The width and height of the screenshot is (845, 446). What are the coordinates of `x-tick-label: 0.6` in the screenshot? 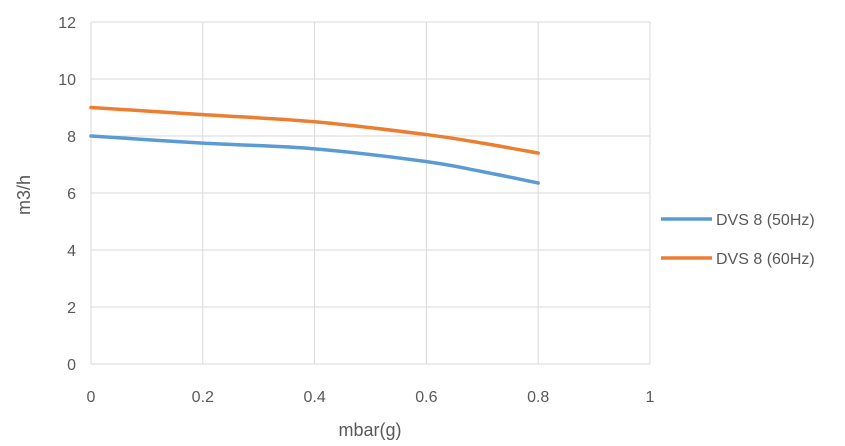 It's located at (426, 397).